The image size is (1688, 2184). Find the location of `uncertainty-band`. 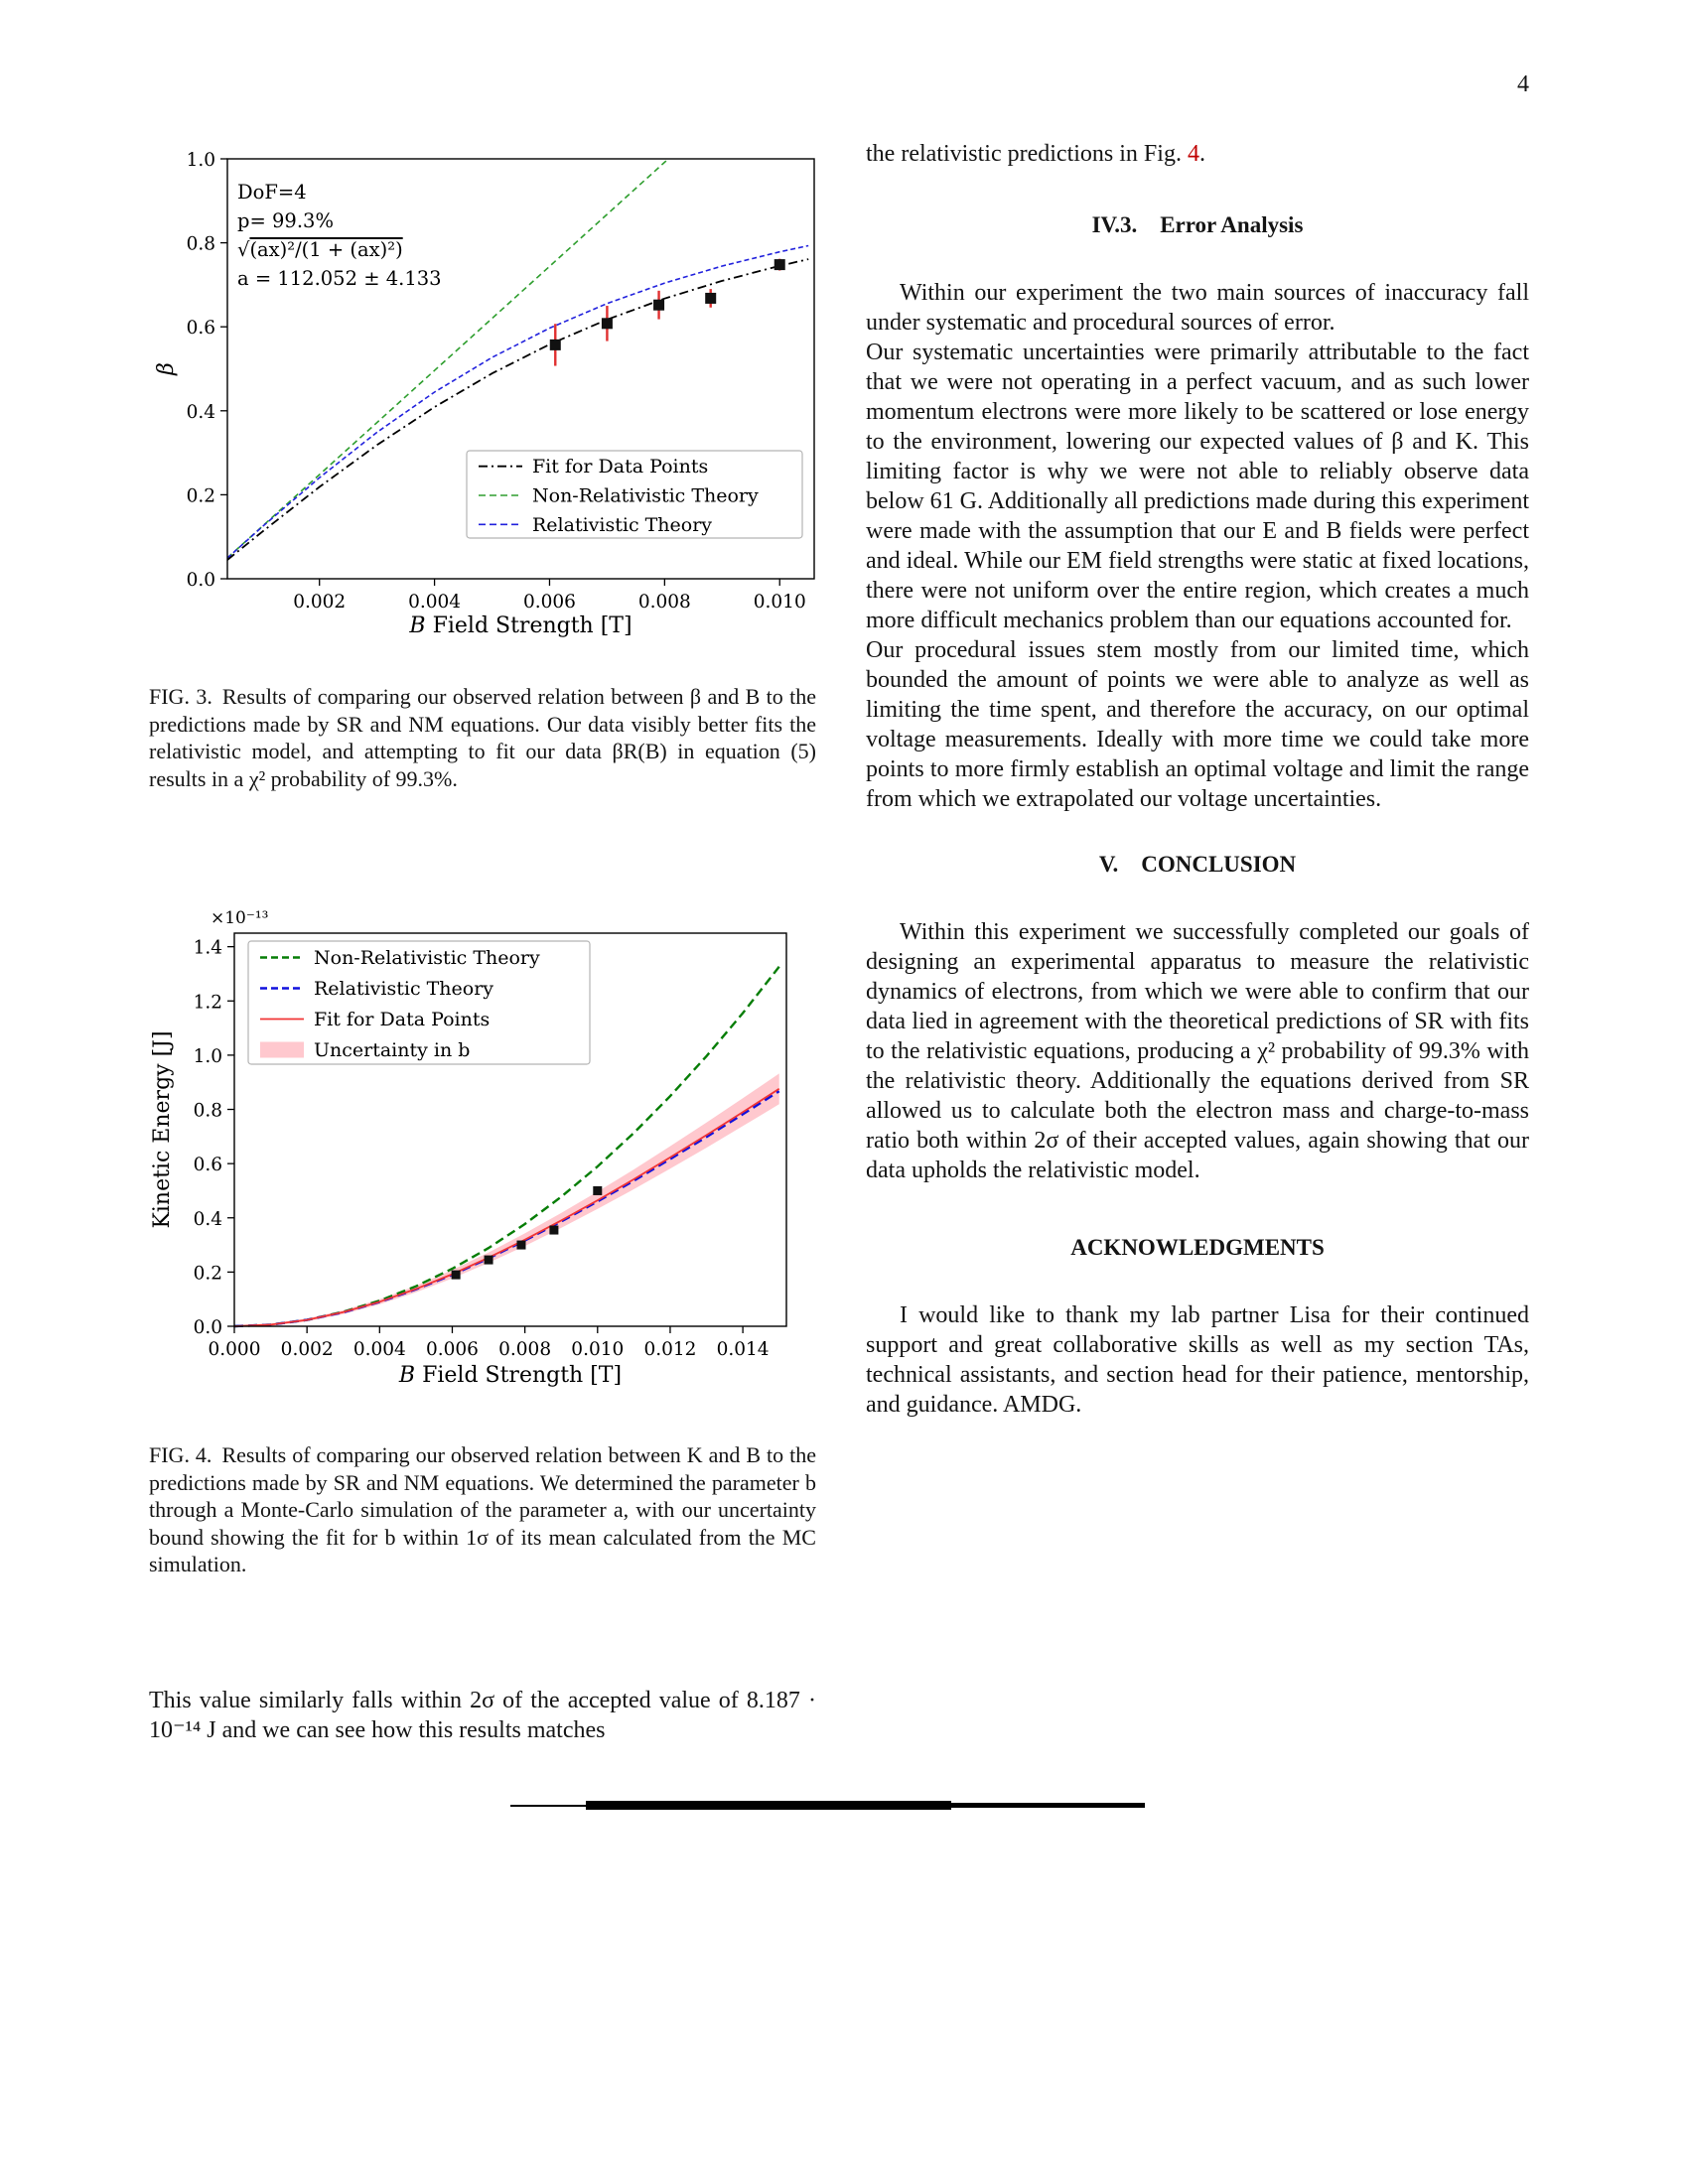

uncertainty-band is located at coordinates (506, 1199).